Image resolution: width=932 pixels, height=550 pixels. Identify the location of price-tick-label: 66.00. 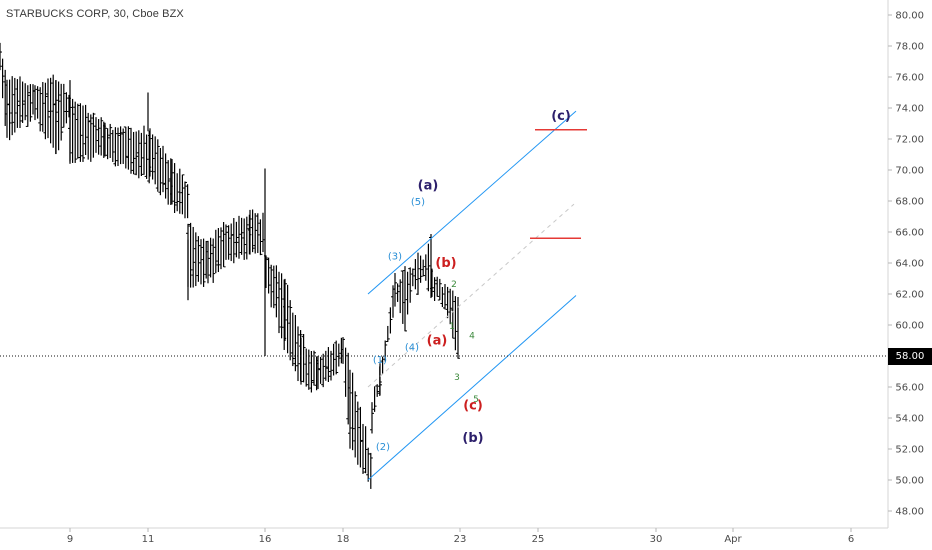
(909, 233).